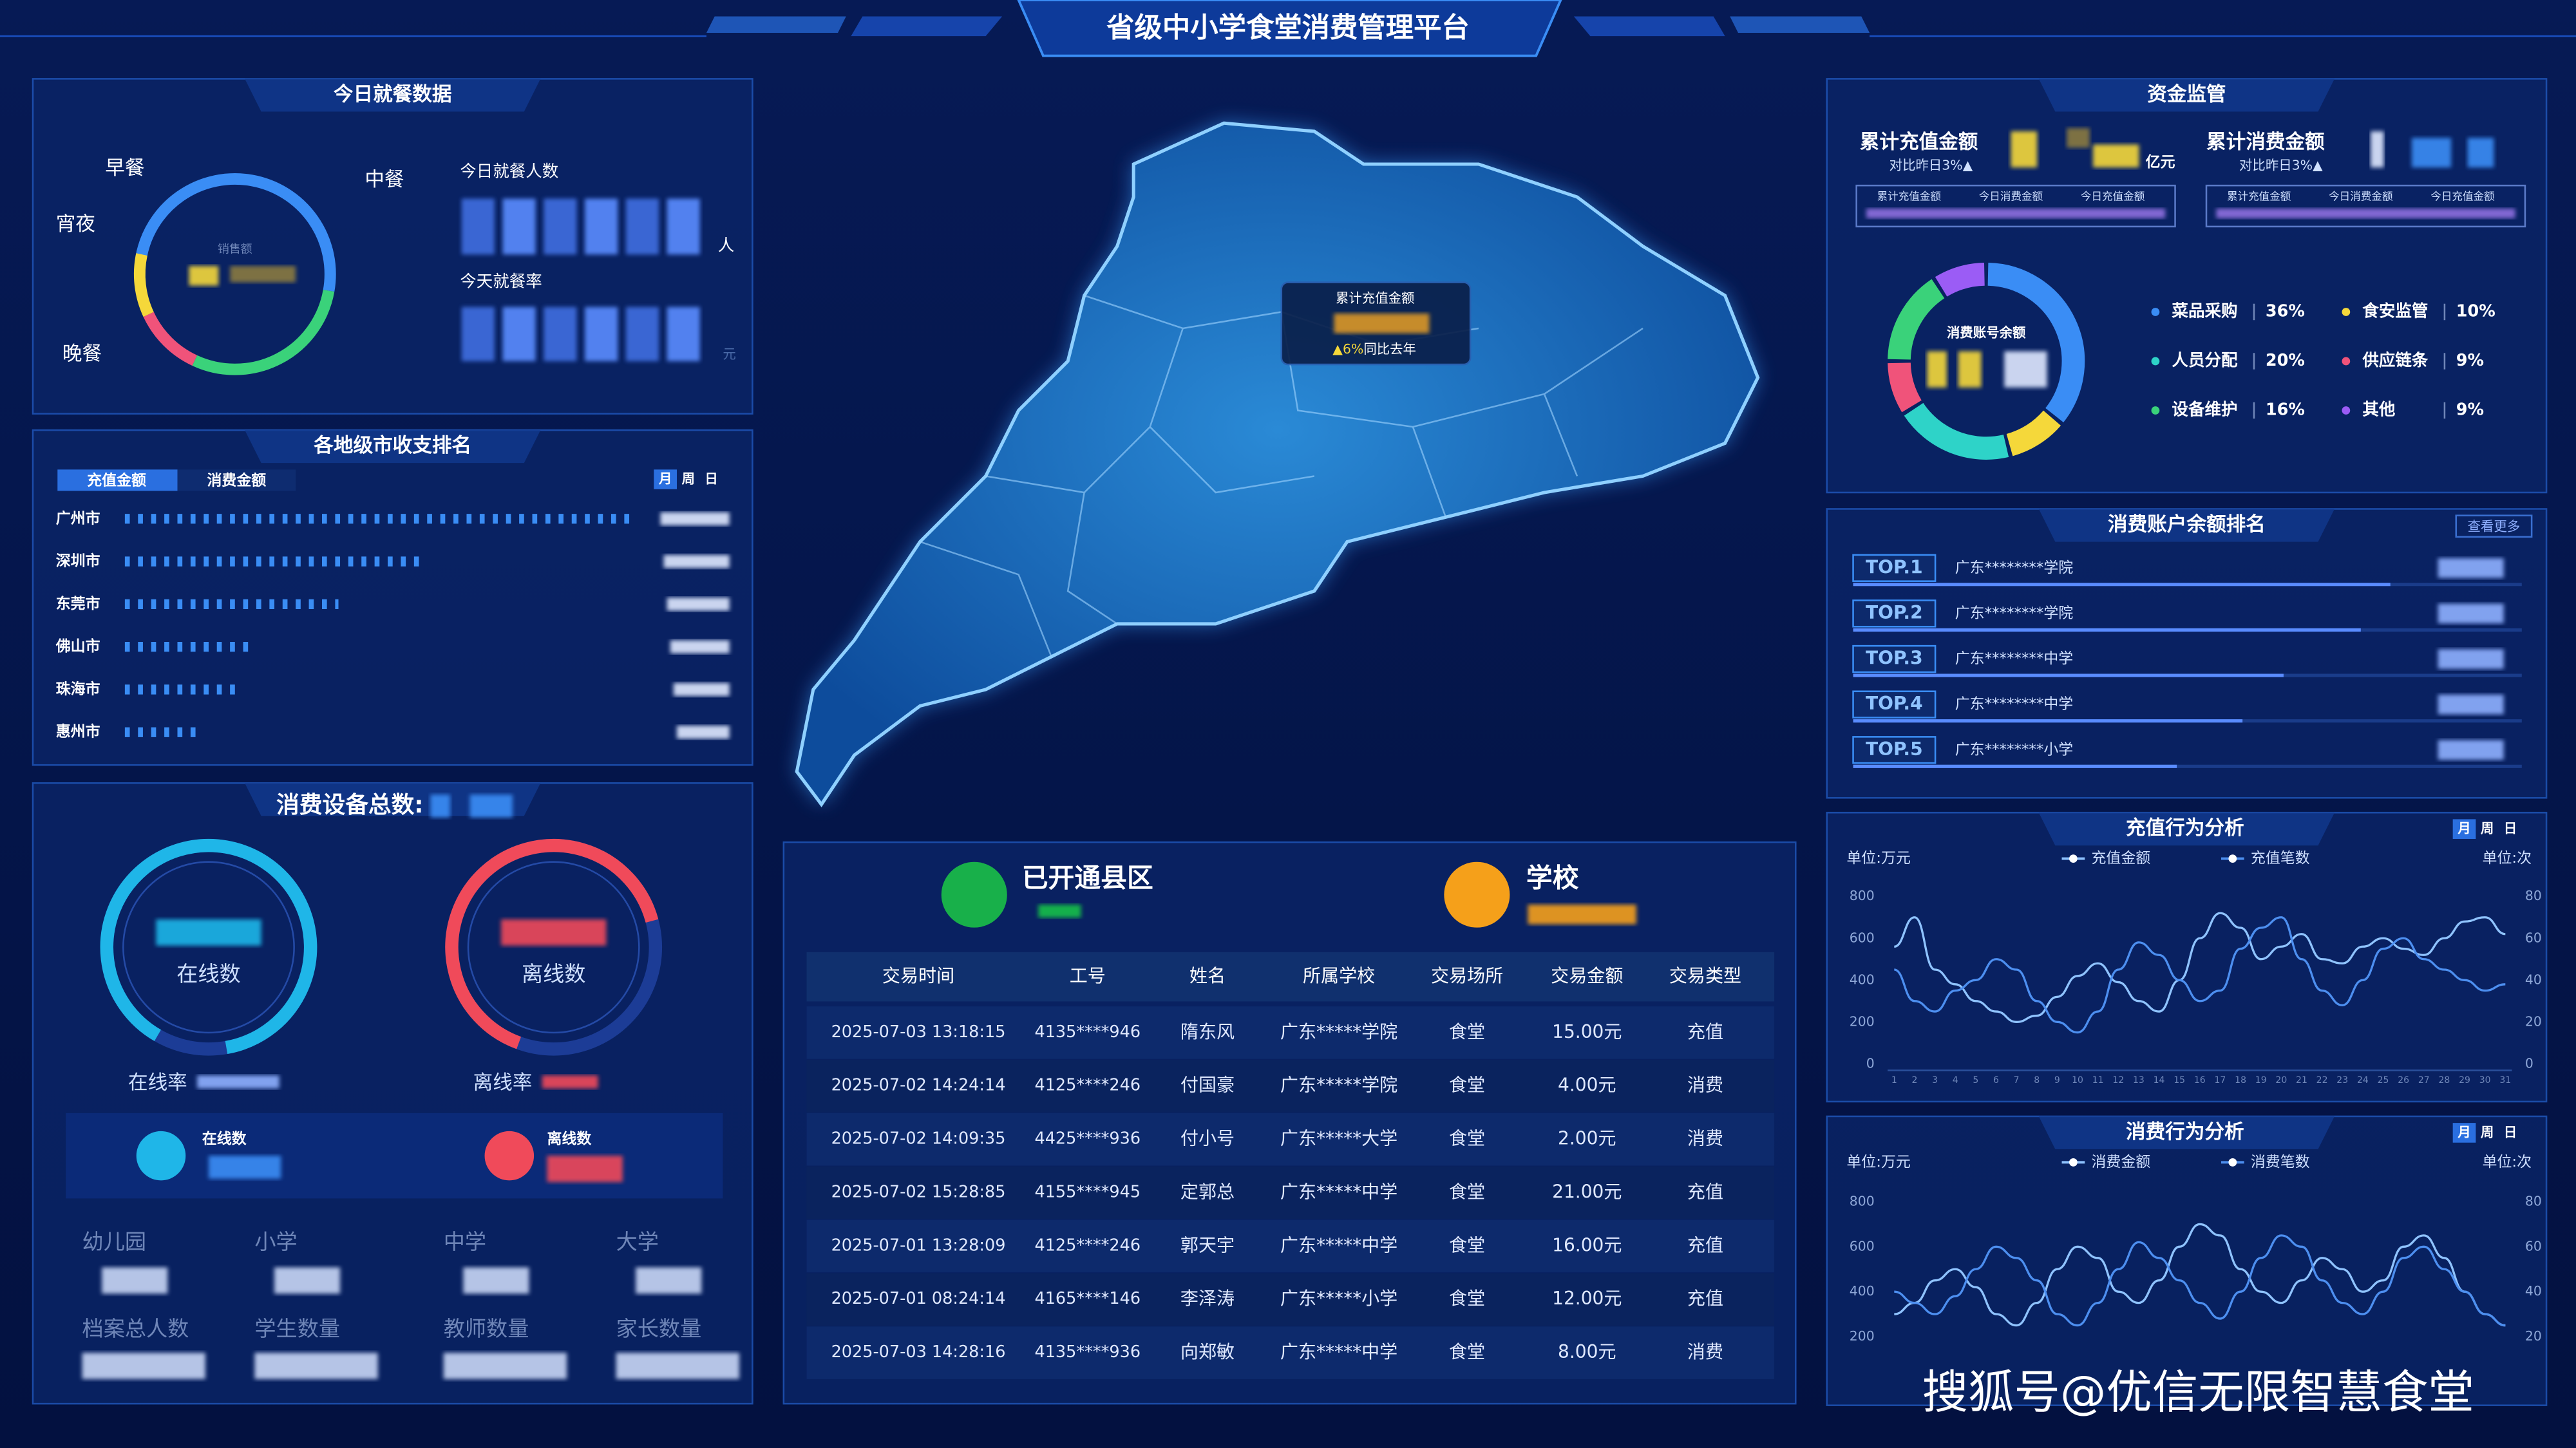 The width and height of the screenshot is (2576, 1448). What do you see at coordinates (393, 94) in the screenshot?
I see `panel-title: 今日就餐数据` at bounding box center [393, 94].